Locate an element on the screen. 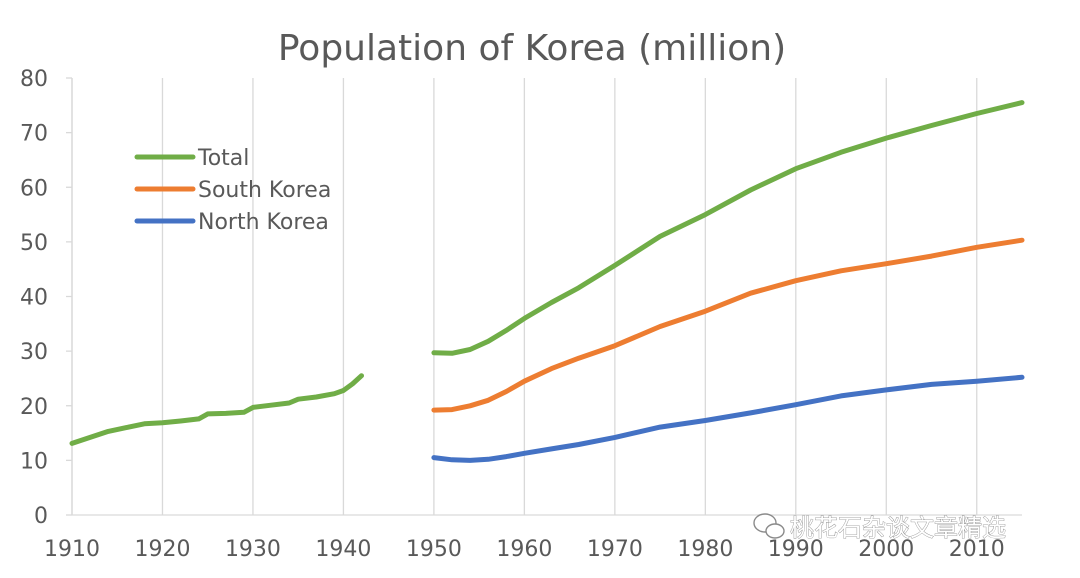 This screenshot has height=578, width=1080. x-tick-label-2010: 2010 is located at coordinates (977, 549).